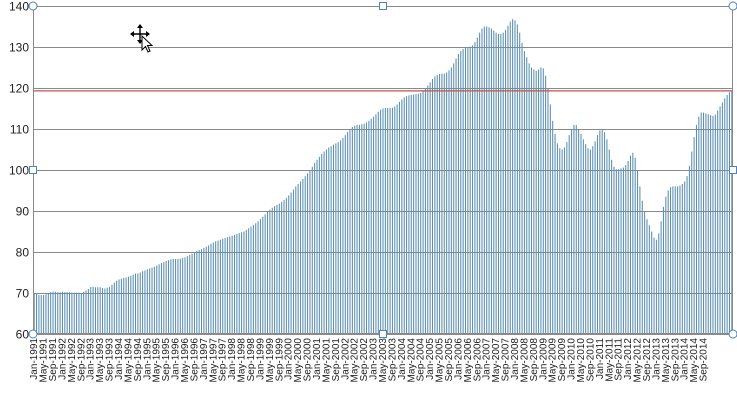 The image size is (737, 408). What do you see at coordinates (326, 360) in the screenshot?
I see `x-tick-label: May-2001` at bounding box center [326, 360].